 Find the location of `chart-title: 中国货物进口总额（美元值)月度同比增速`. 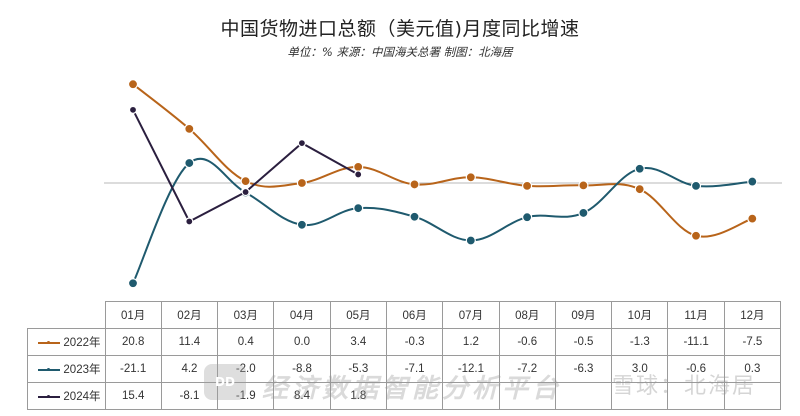

chart-title: 中国货物进口总额（美元值)月度同比增速 is located at coordinates (400, 29).